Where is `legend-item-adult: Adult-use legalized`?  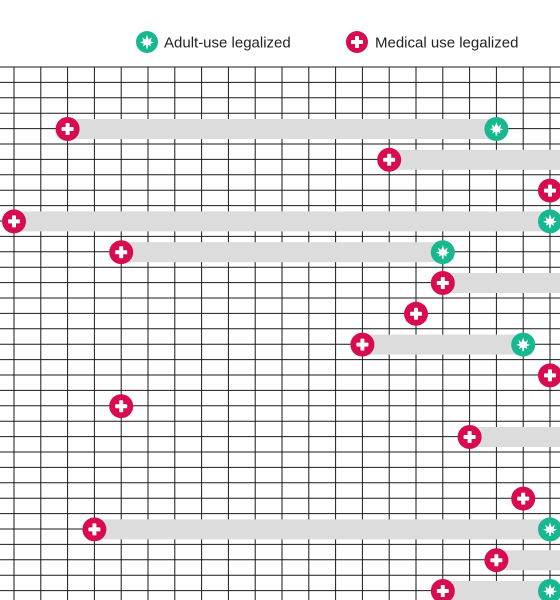 legend-item-adult: Adult-use legalized is located at coordinates (213, 42).